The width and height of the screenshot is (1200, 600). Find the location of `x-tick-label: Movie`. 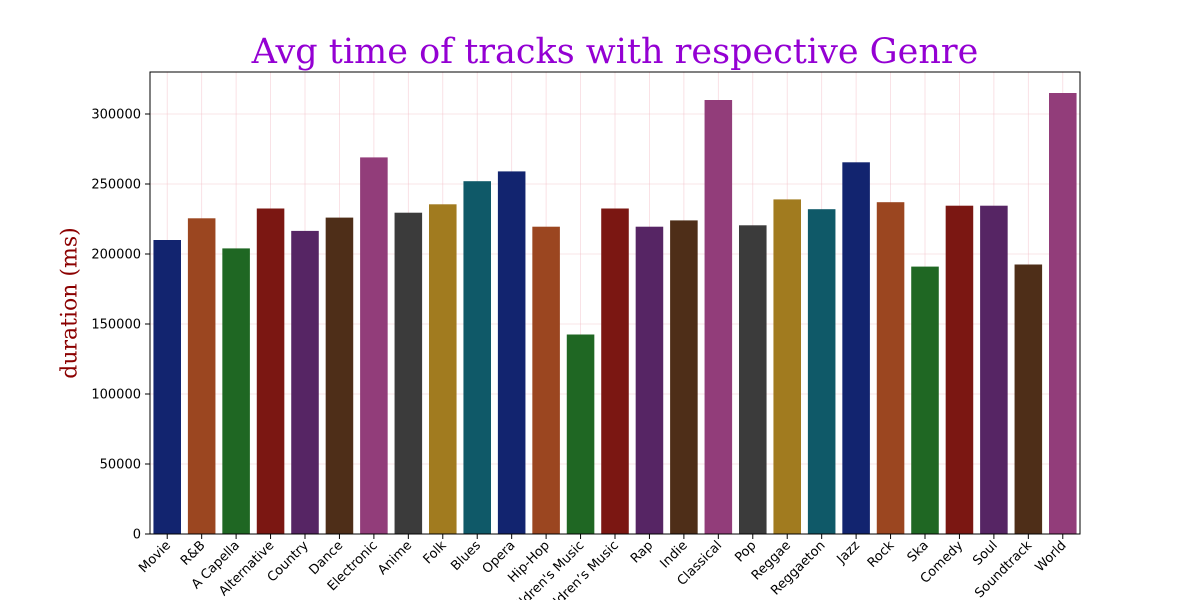

x-tick-label: Movie is located at coordinates (155, 557).